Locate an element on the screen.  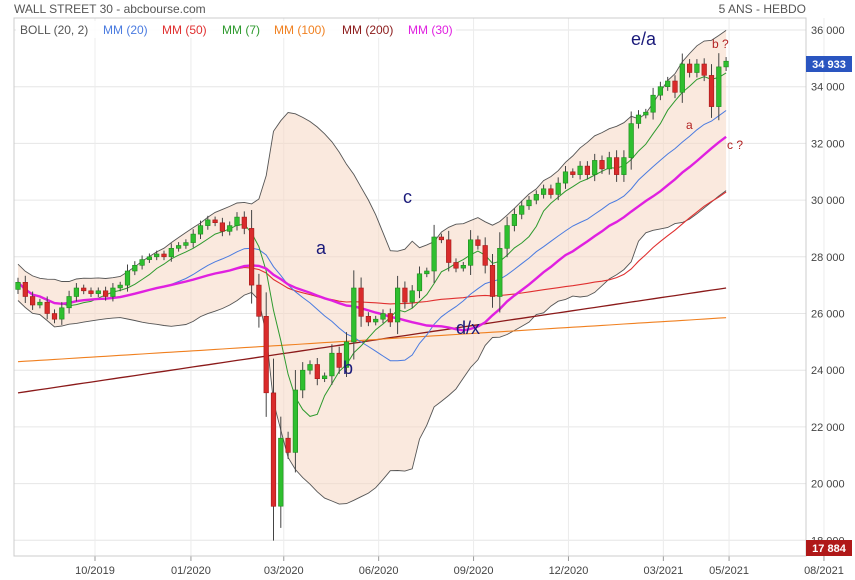
wave-label-c: c is located at coordinates (407, 197).